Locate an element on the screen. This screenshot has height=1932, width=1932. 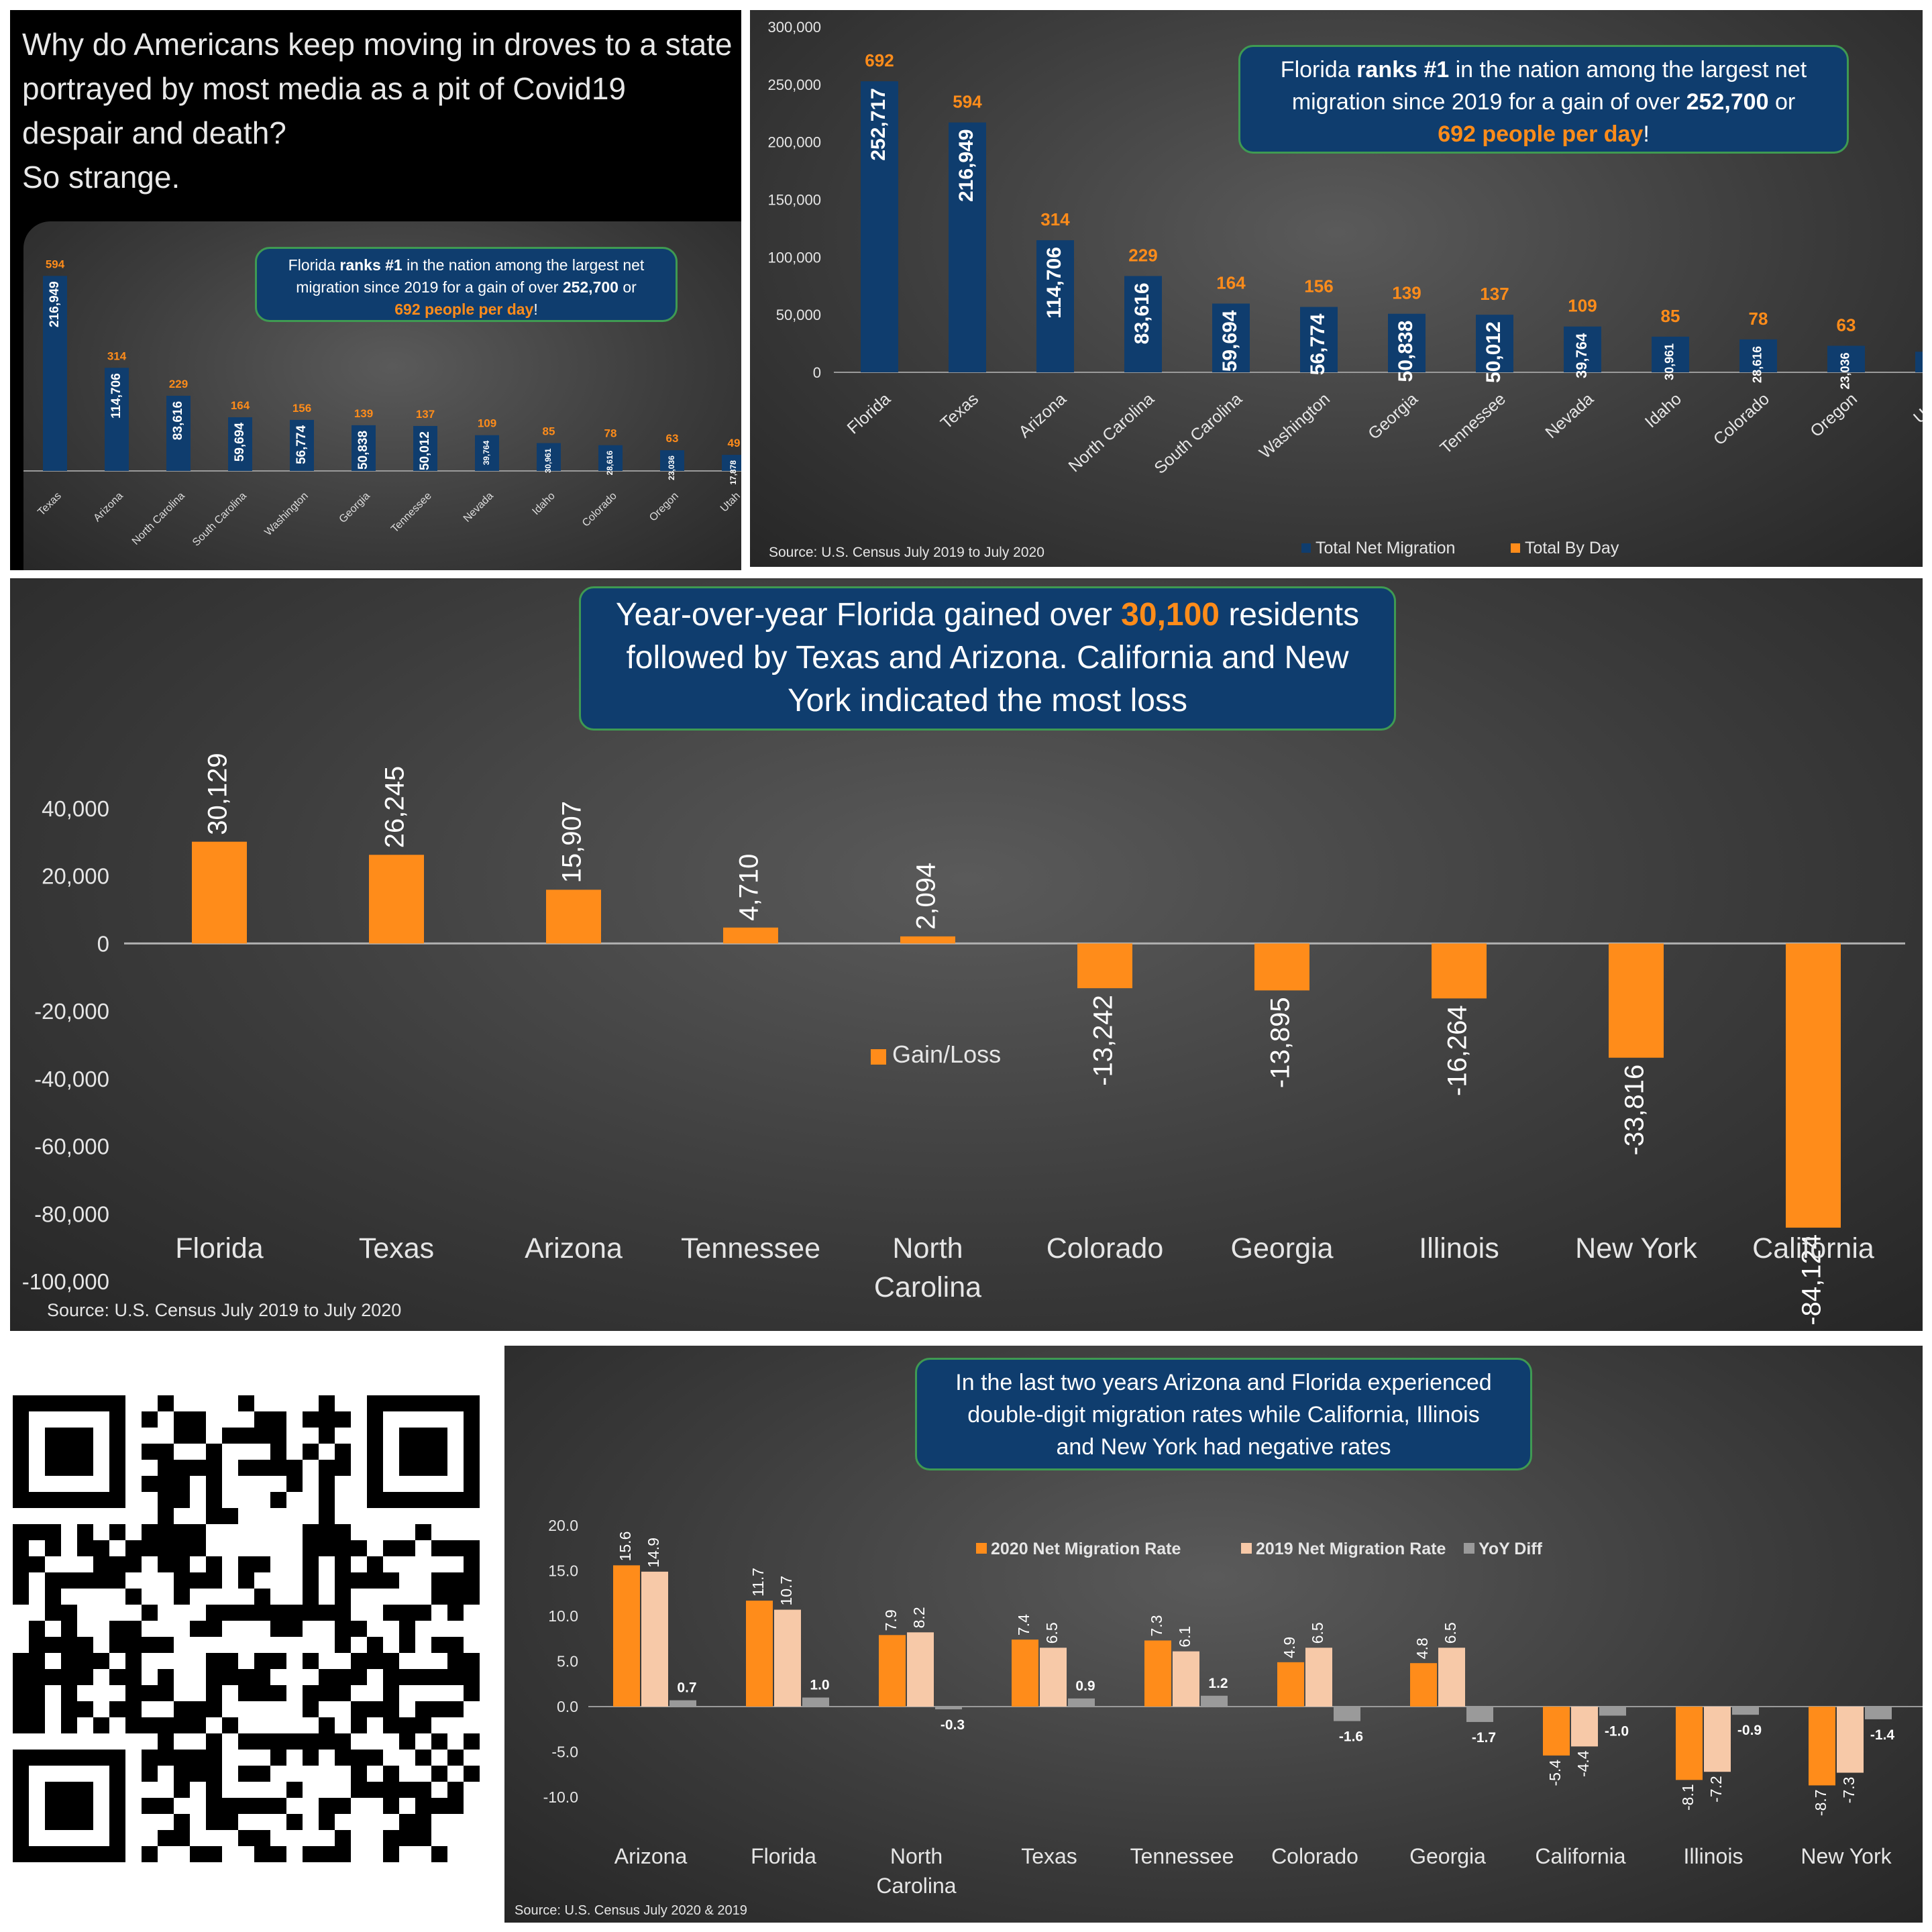
value-label-north-carolina-0: 7.9 is located at coordinates (891, 1620).